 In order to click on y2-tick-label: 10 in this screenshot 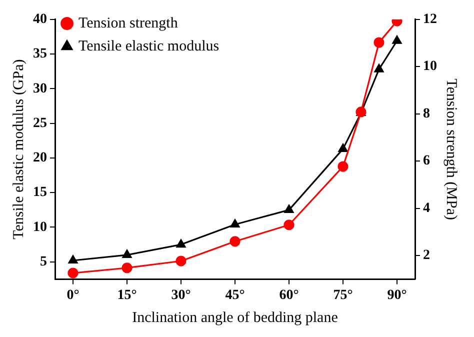, I will do `click(430, 66)`.